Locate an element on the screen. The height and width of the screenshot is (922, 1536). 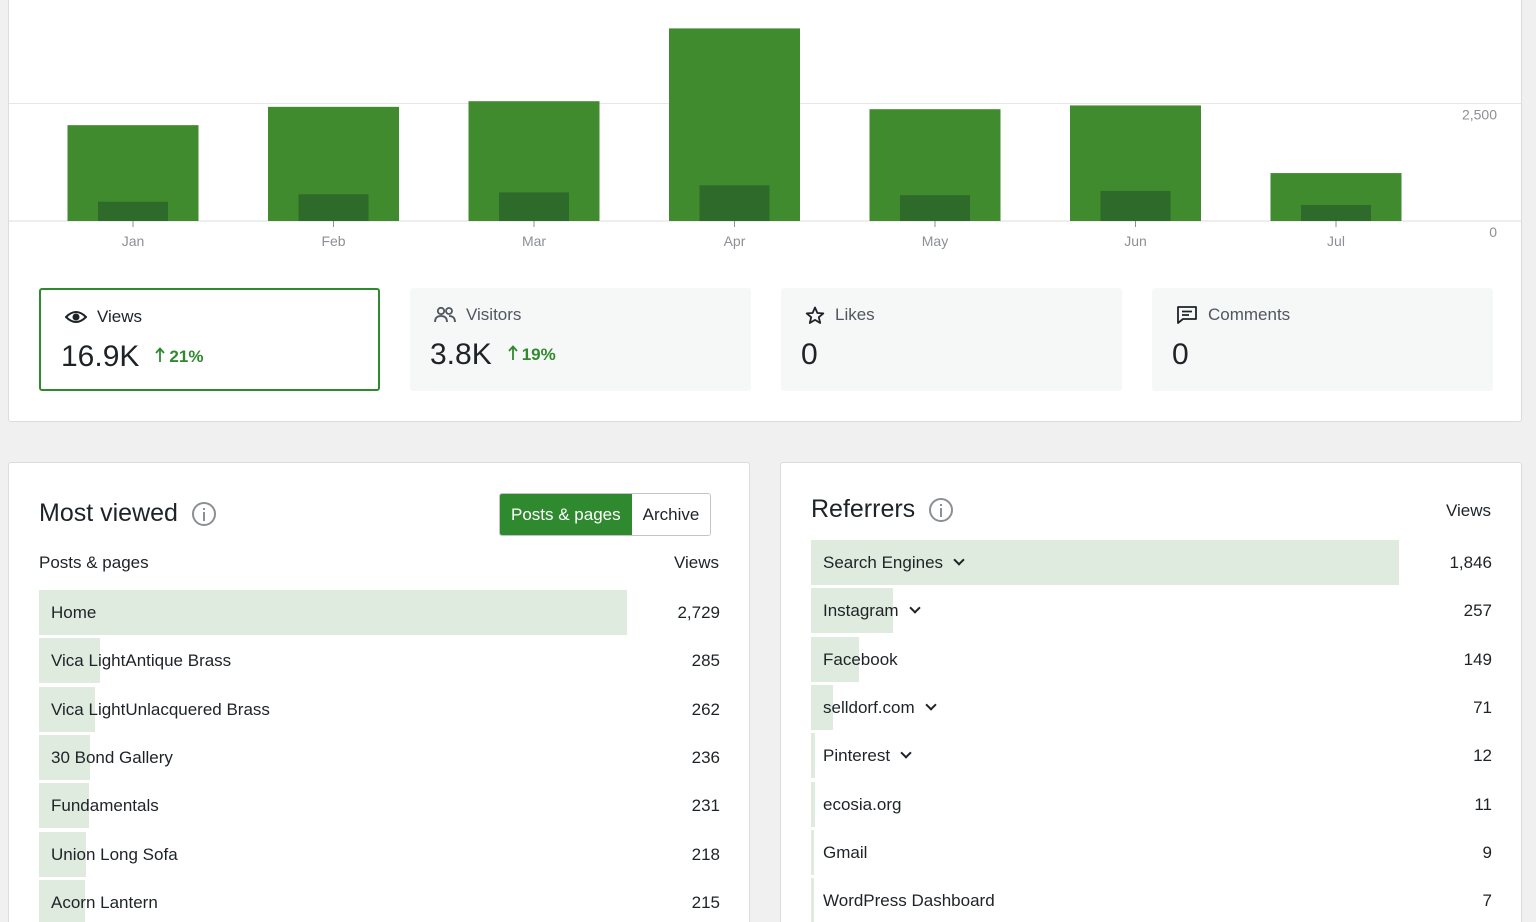
stat-views-label-wrap: Views is located at coordinates (103, 317).